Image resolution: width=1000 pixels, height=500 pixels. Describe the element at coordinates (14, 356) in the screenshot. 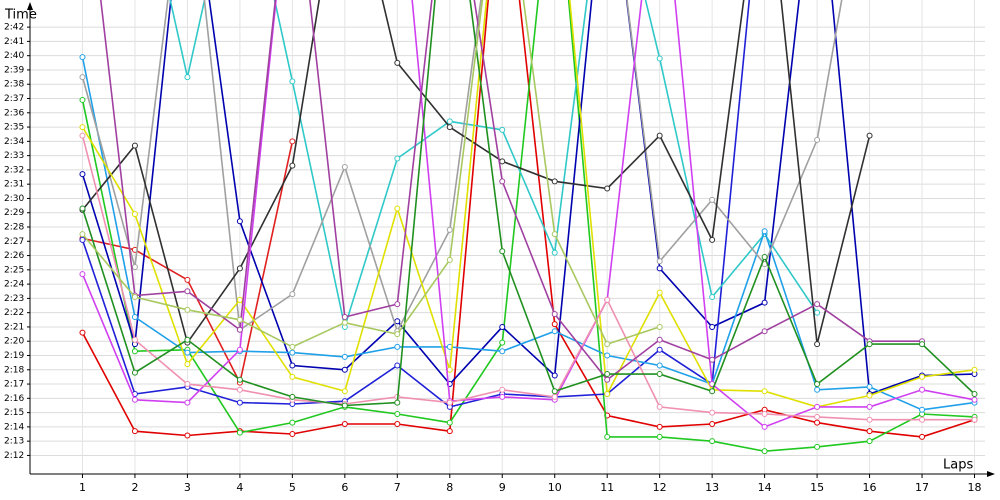

I see `y-tick-label: 2:19` at that location.